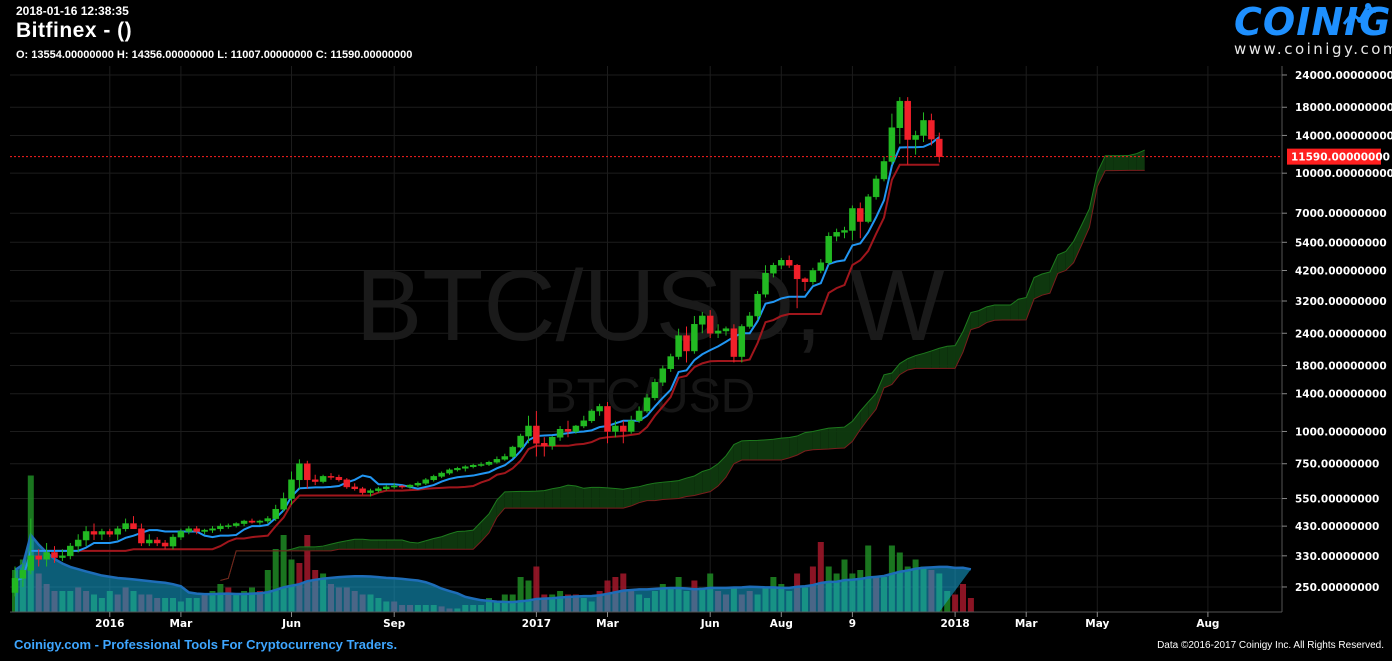  What do you see at coordinates (1359, 14) in the screenshot?
I see `chart-trend-icon` at bounding box center [1359, 14].